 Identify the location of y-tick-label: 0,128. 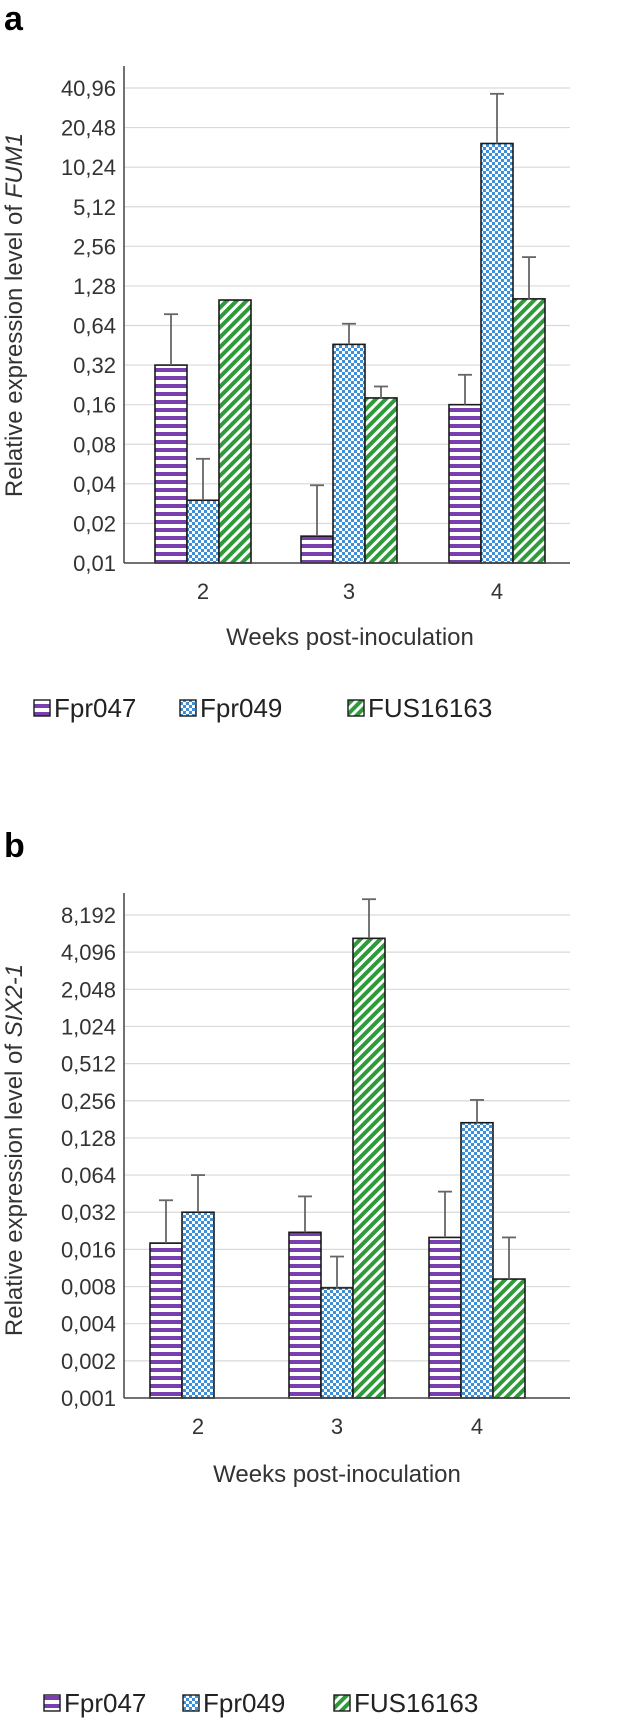
(88, 1138).